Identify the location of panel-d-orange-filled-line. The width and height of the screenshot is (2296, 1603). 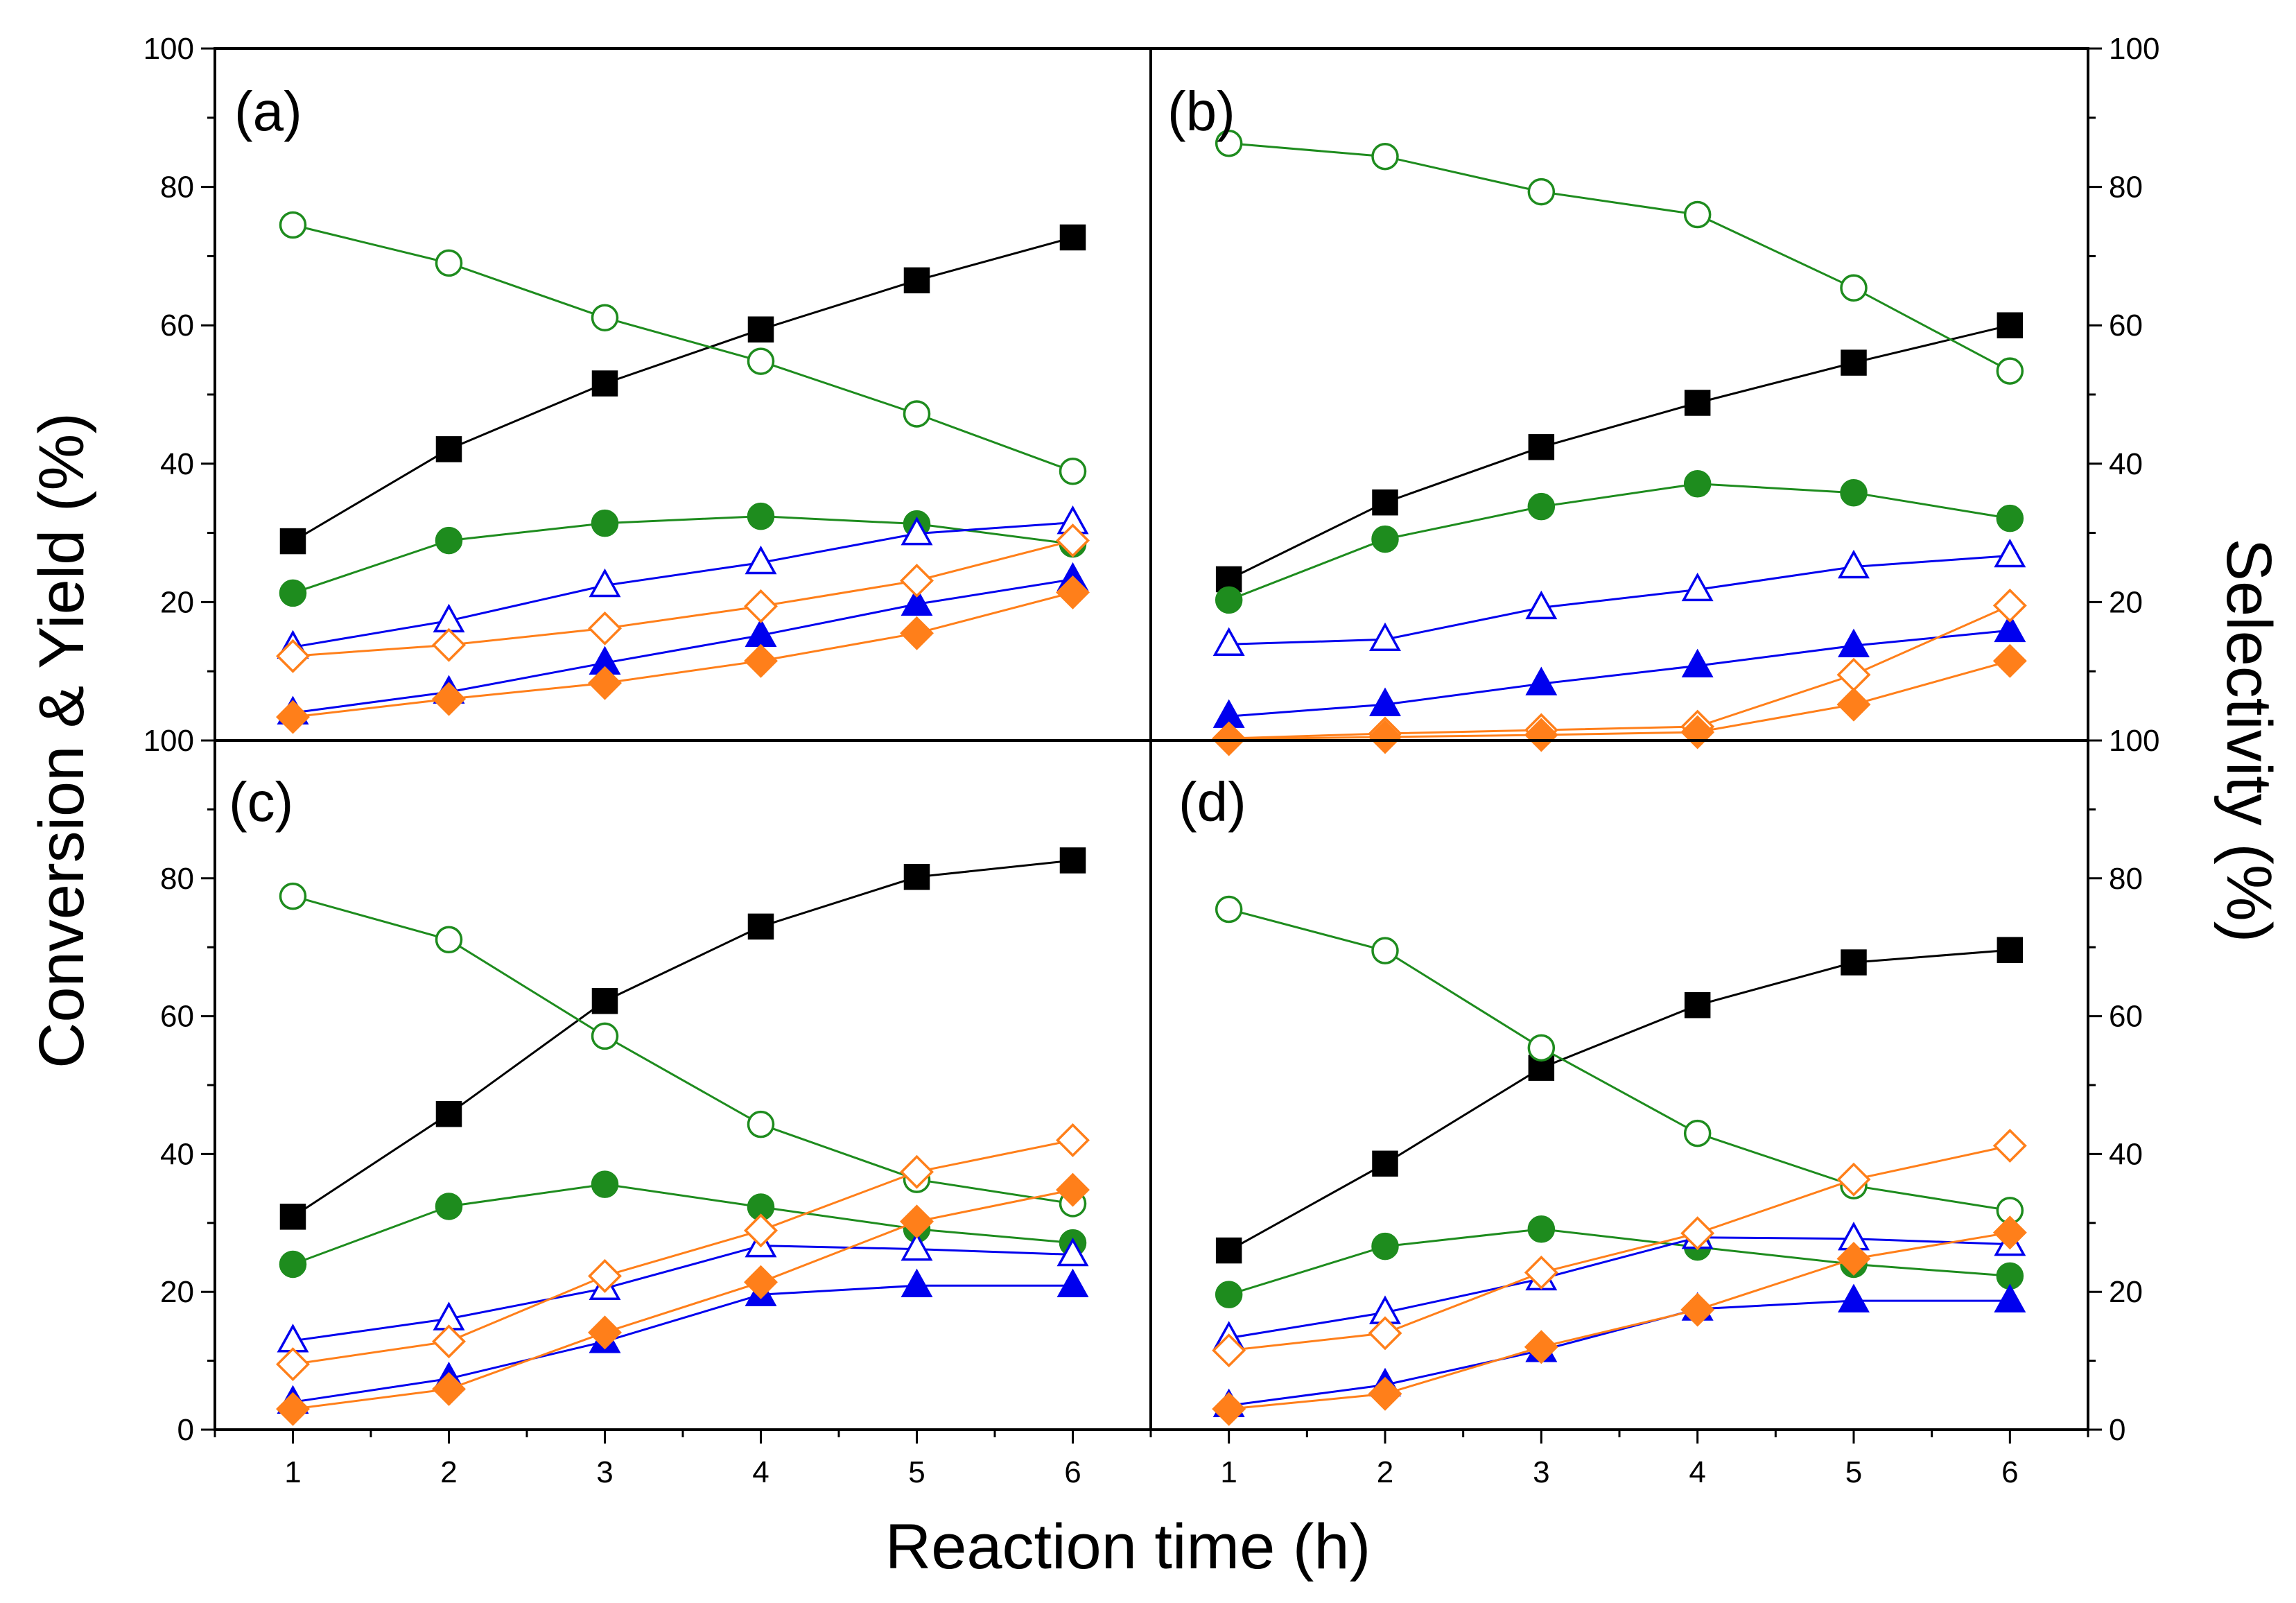
(1619, 1320).